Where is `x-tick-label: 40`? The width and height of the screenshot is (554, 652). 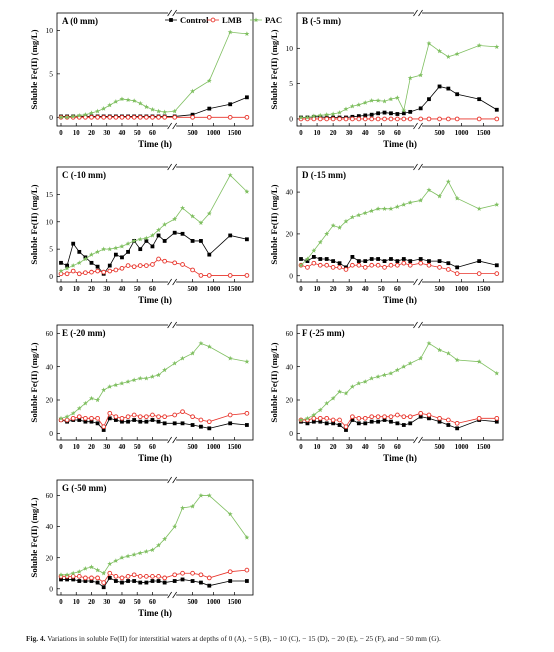
x-tick-label: 40 is located at coordinates (365, 289).